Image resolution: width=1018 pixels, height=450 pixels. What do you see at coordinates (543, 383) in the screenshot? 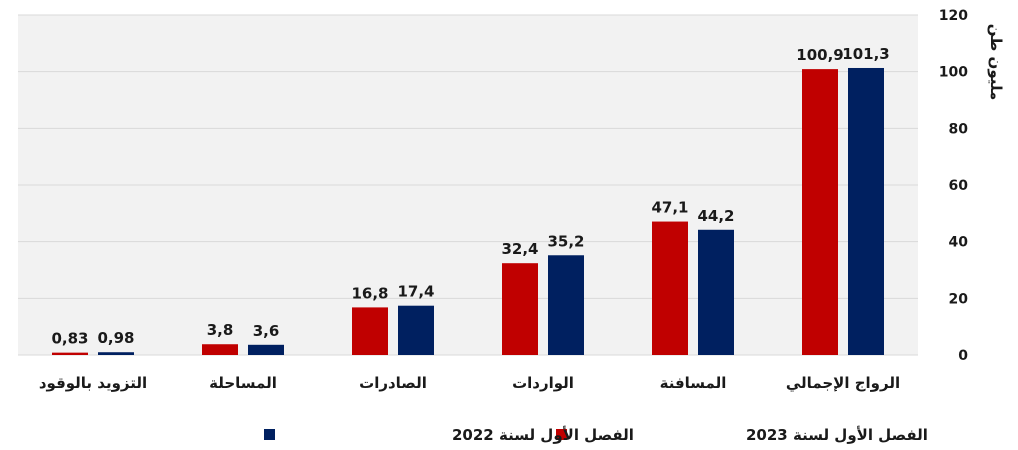
I see `category-label-2: الواردات` at bounding box center [543, 383].